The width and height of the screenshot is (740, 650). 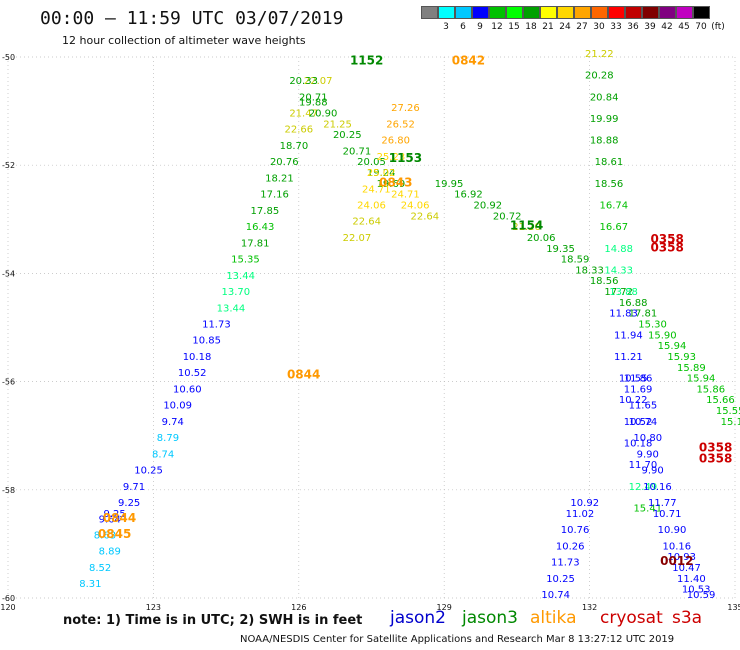 I want to click on wave-height-label: 15.93, so click(x=681, y=357).